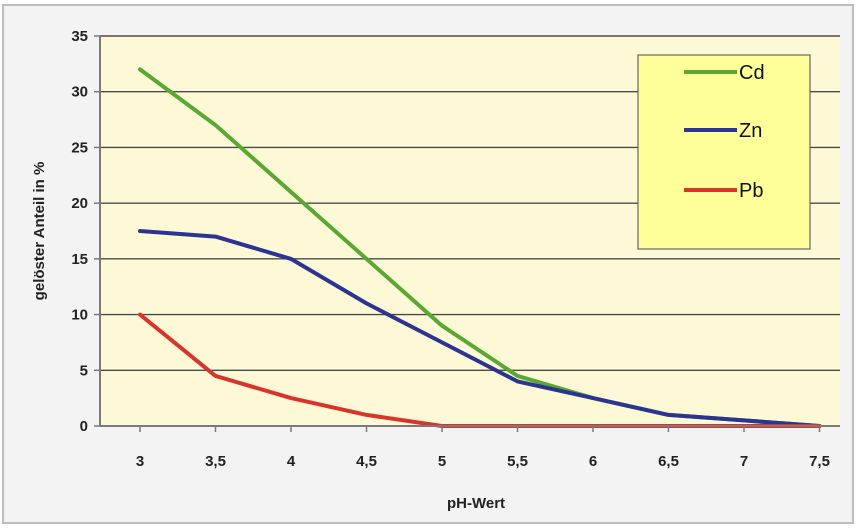 The image size is (856, 528). What do you see at coordinates (79, 36) in the screenshot?
I see `y-tick-label: 35` at bounding box center [79, 36].